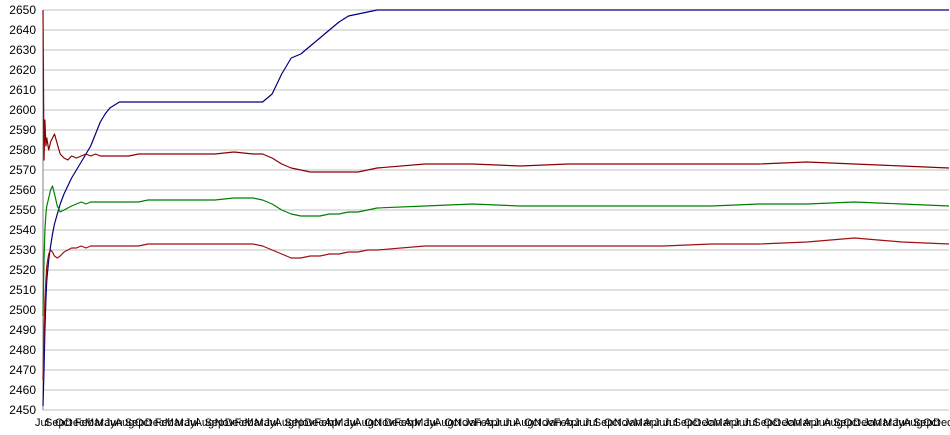 The width and height of the screenshot is (950, 435). I want to click on y-tick-label: 2450, so click(22, 410).